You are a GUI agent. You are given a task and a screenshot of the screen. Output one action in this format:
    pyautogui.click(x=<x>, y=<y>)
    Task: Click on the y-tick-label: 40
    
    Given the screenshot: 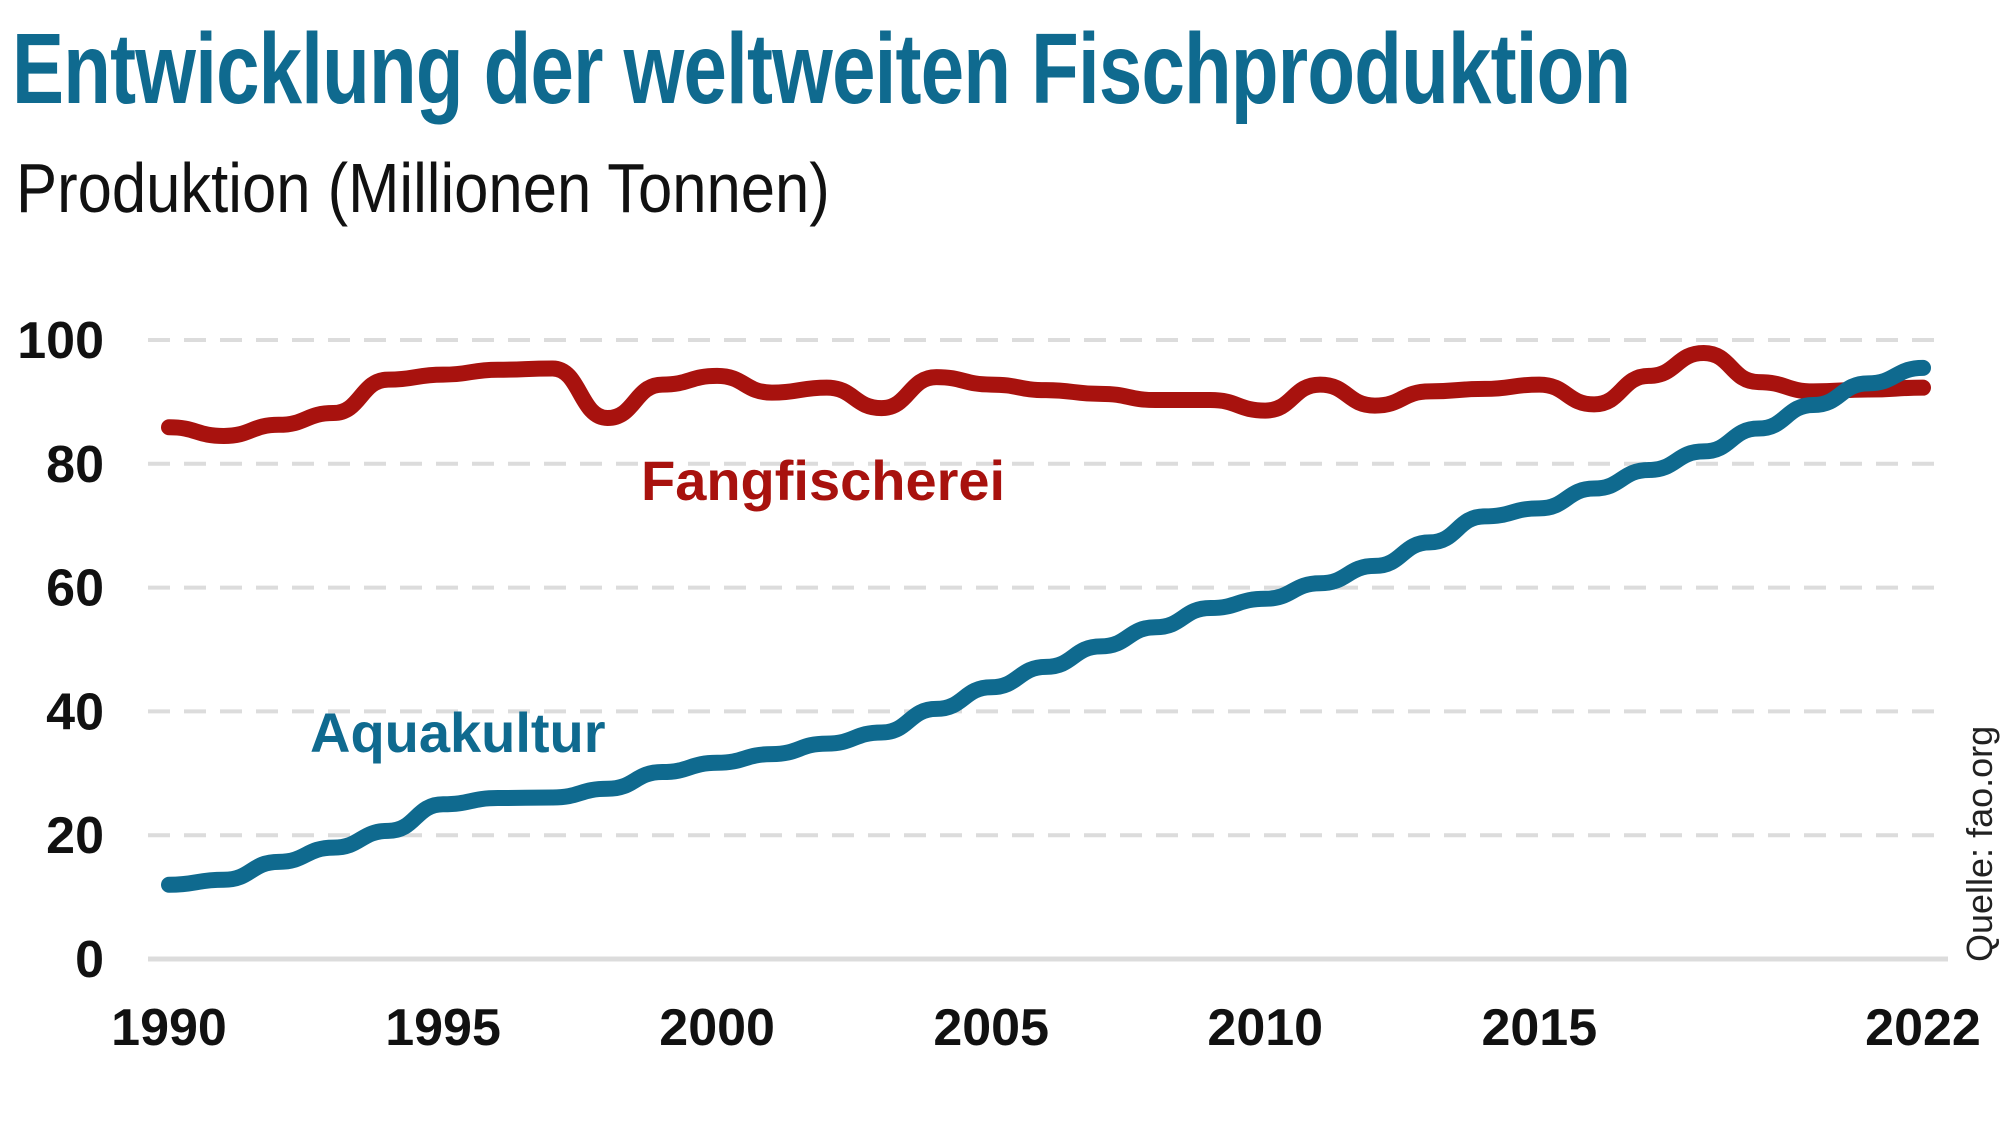 What is the action you would take?
    pyautogui.click(x=75, y=712)
    